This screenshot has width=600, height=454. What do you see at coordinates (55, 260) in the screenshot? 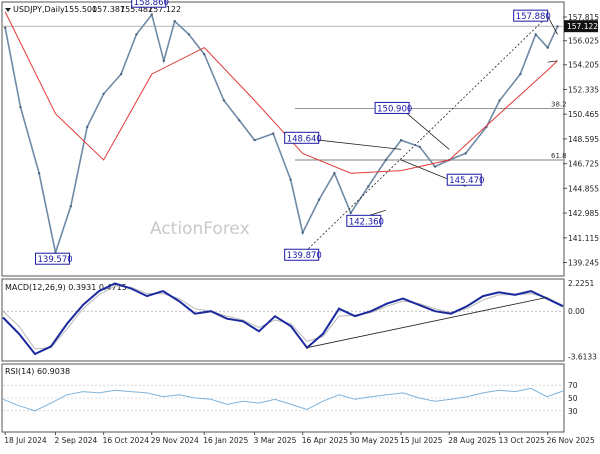
I see `annotation-label: 139.570` at bounding box center [55, 260].